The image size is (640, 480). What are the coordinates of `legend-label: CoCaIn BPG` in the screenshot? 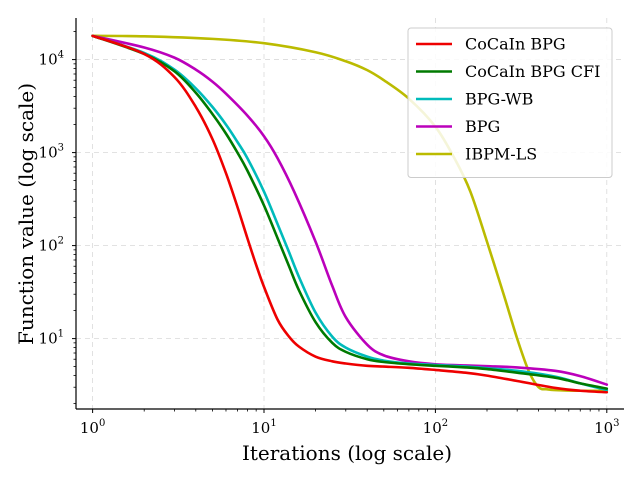 It's located at (515, 44).